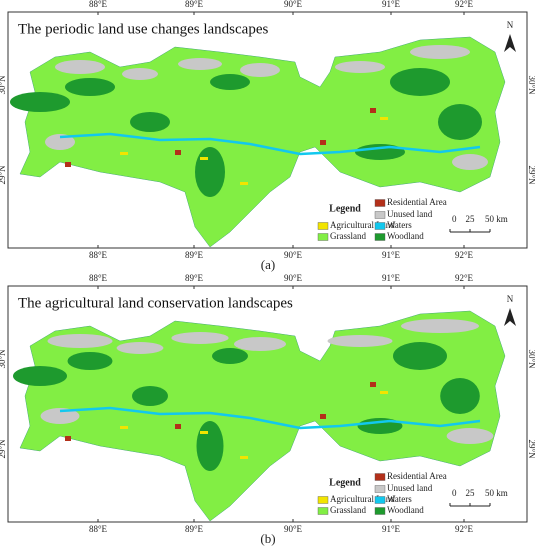 The width and height of the screenshot is (535, 550). What do you see at coordinates (267, 538) in the screenshot?
I see `panel-caption: (b)` at bounding box center [267, 538].